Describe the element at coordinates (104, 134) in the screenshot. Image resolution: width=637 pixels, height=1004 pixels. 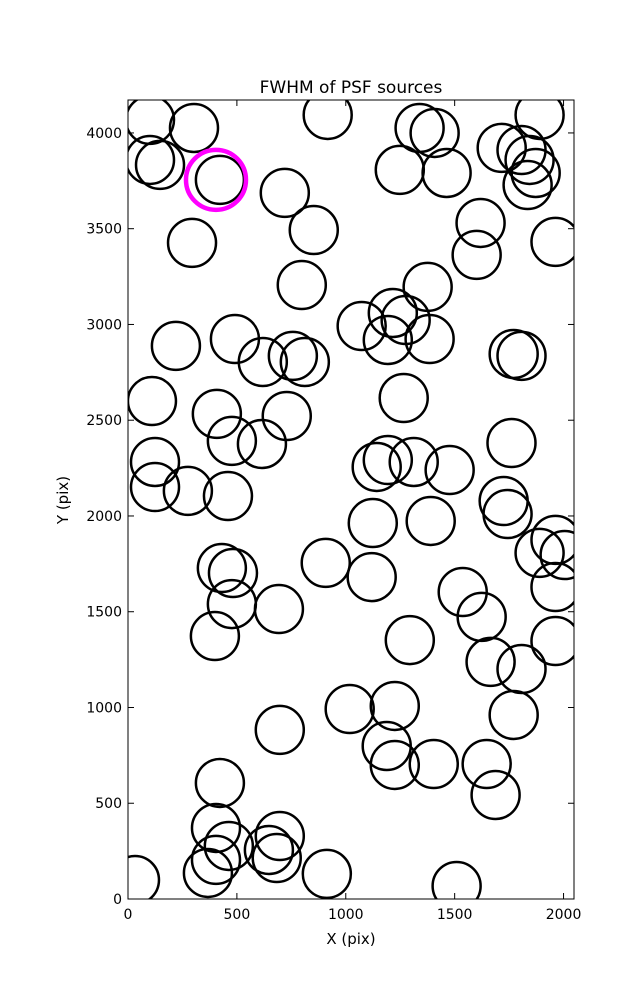
I see `y-tick-label: 4000` at that location.